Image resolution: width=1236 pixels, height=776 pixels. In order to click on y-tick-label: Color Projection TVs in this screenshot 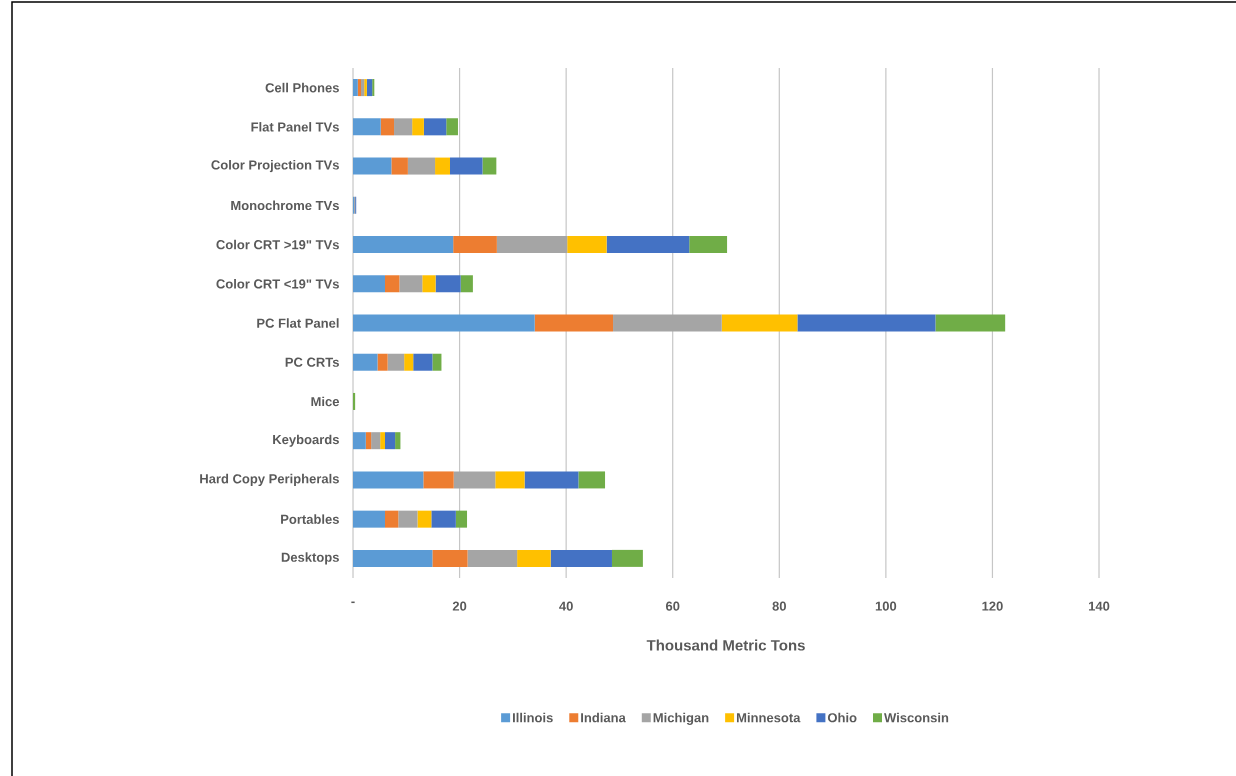, I will do `click(275, 166)`.